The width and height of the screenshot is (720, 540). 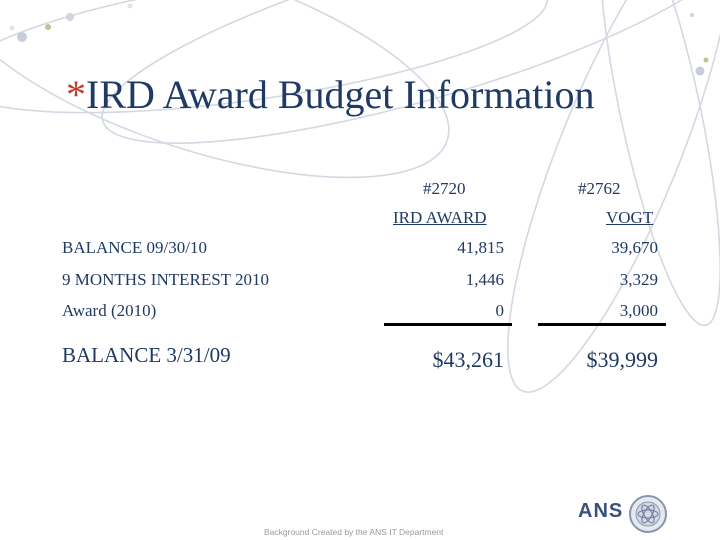 I want to click on column-2-number: #2762, so click(x=599, y=188).